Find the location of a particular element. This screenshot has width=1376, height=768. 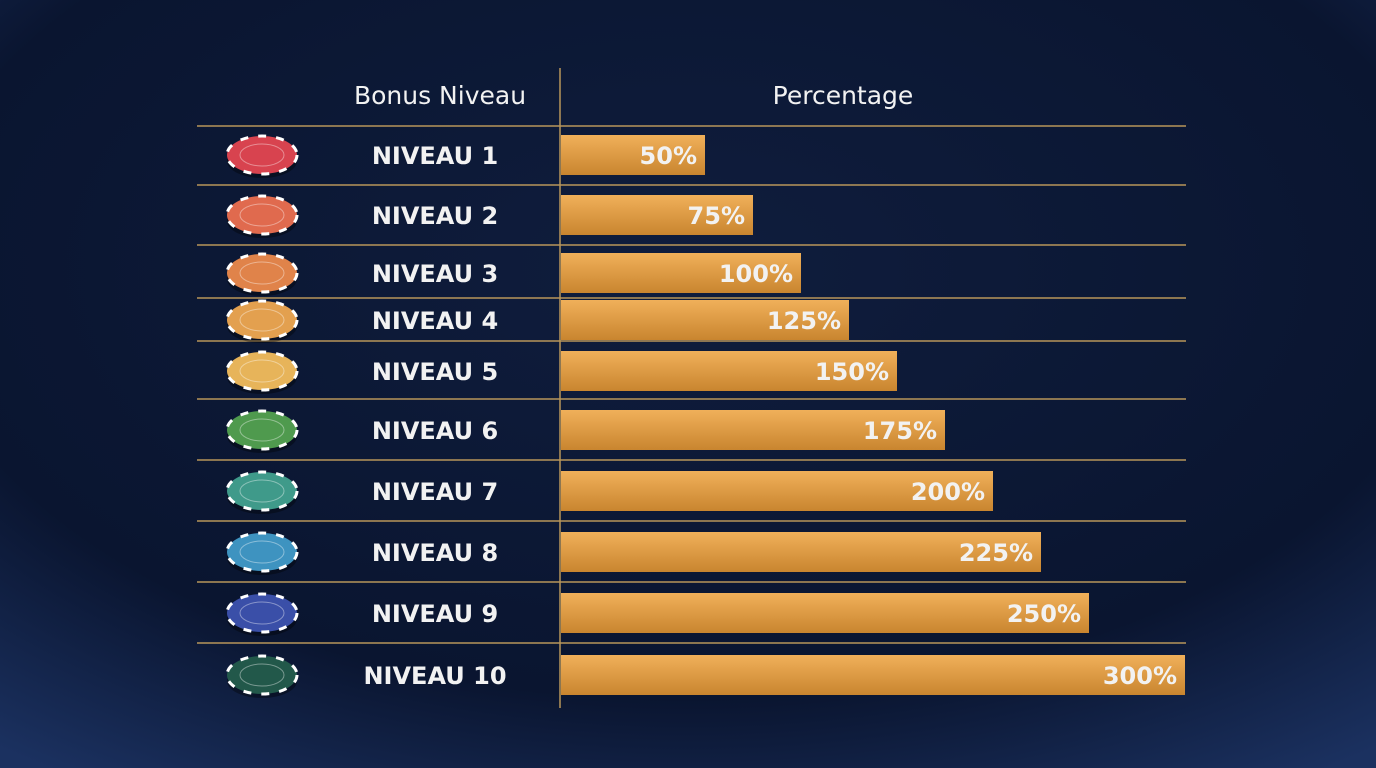

value-label: 100% is located at coordinates (756, 274).